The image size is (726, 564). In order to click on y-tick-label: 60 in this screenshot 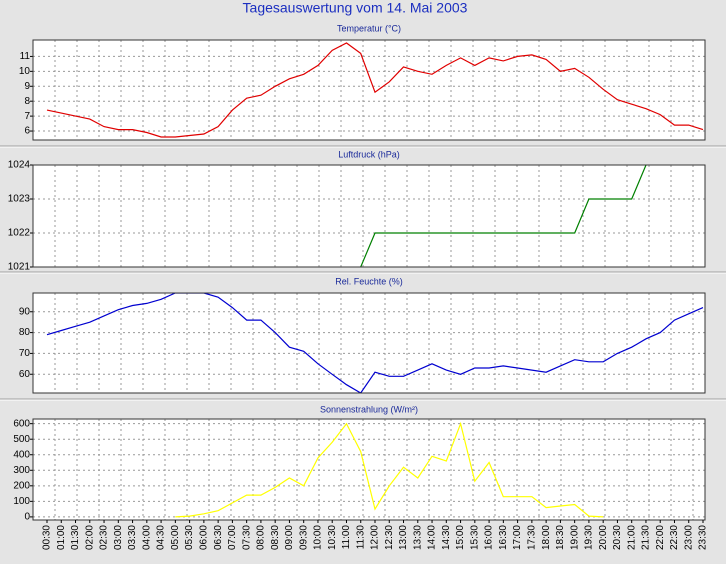, I will do `click(25, 374)`.